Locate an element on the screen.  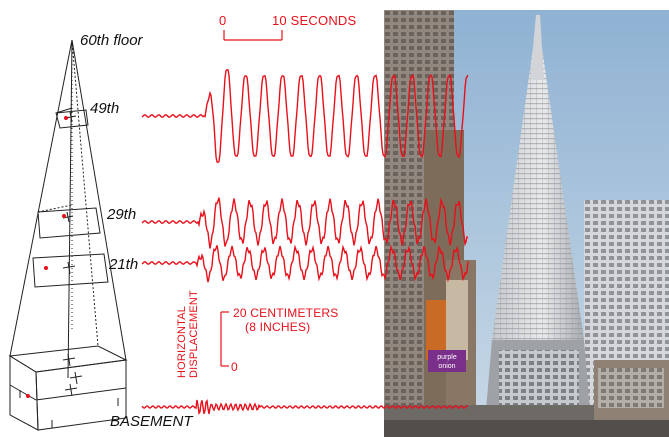
displacement-axis-label-line1: HORIZONTAL is located at coordinates (182, 341).